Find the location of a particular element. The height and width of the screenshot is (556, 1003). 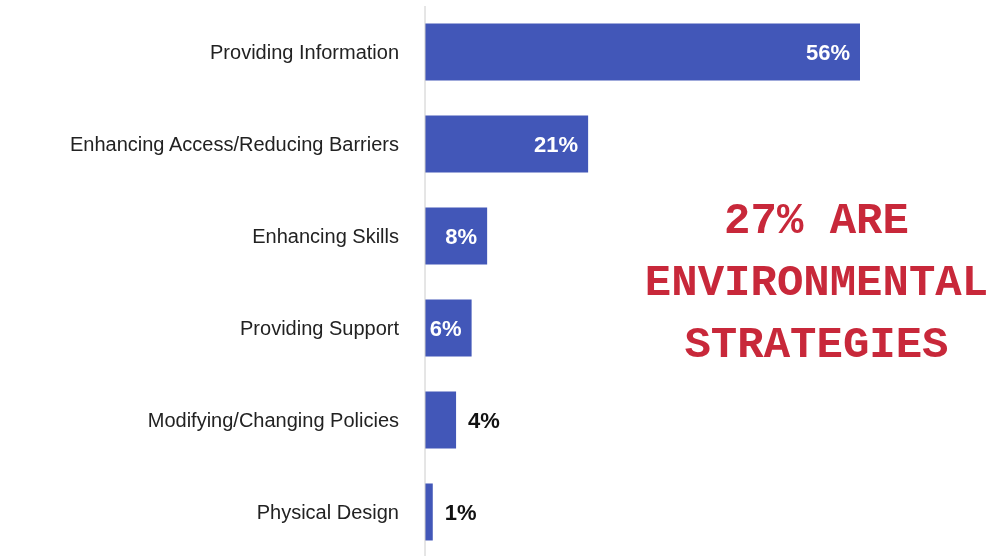

y-tick-label: Enhancing Access/Reducing Barriers is located at coordinates (234, 144).